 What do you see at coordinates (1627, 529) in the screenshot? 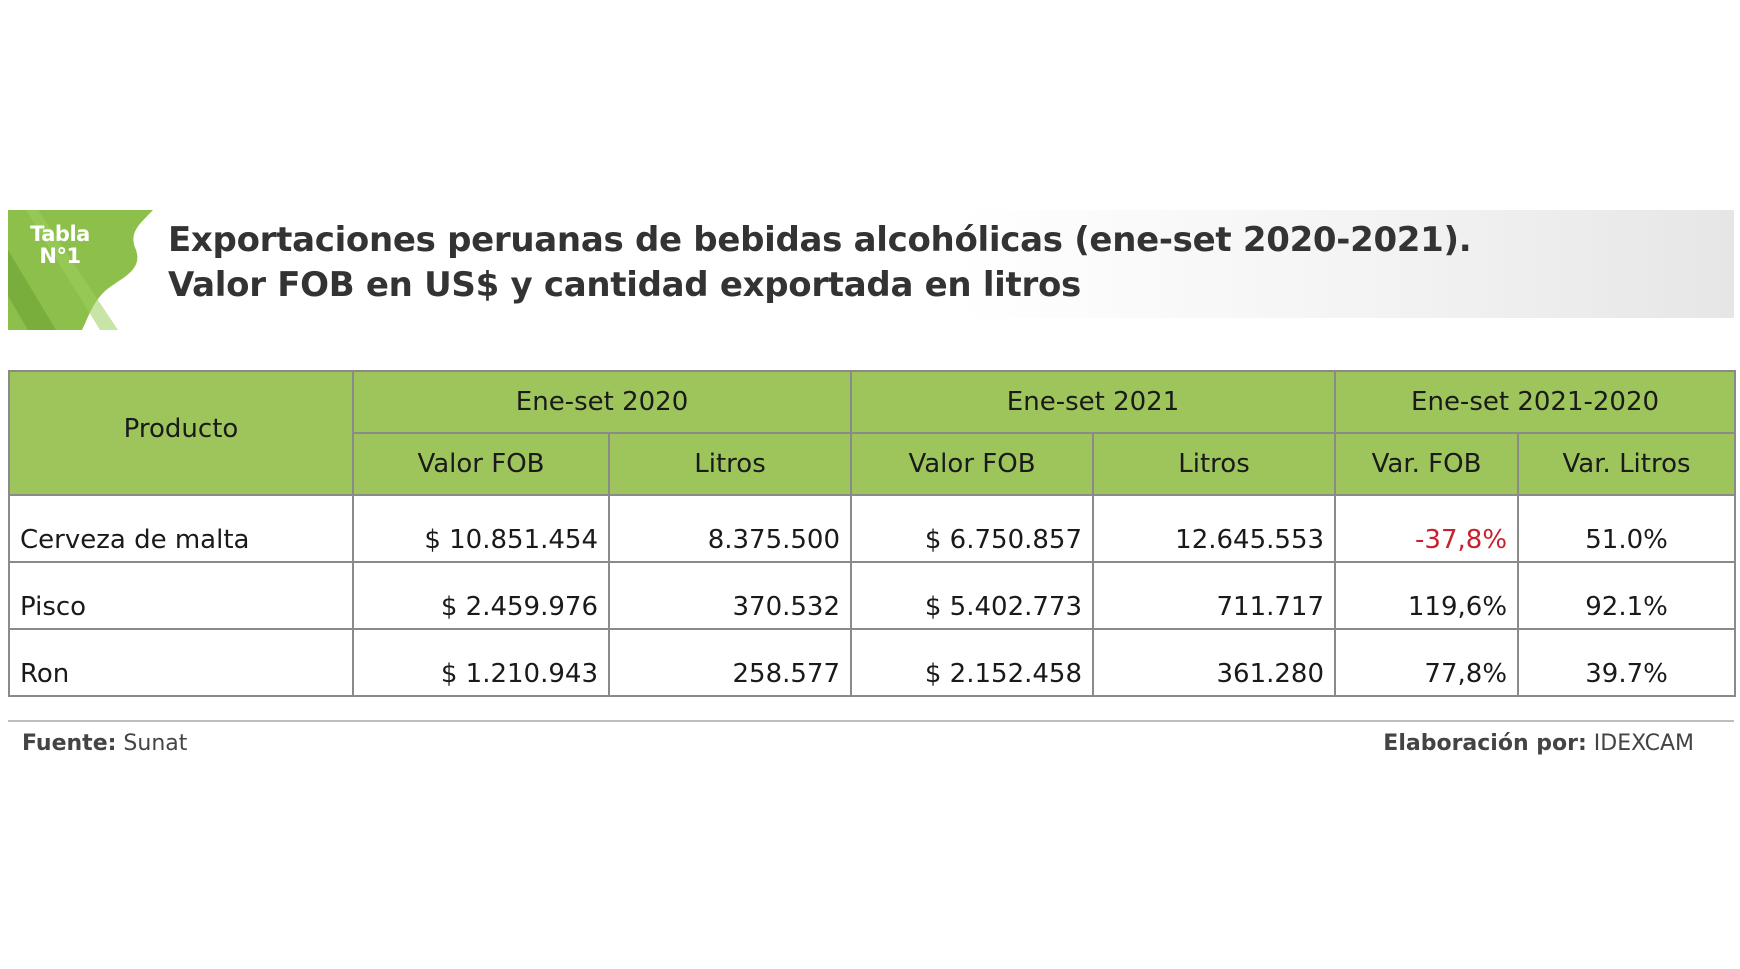
I see `cell-var-litros: 51.0%` at bounding box center [1627, 529].